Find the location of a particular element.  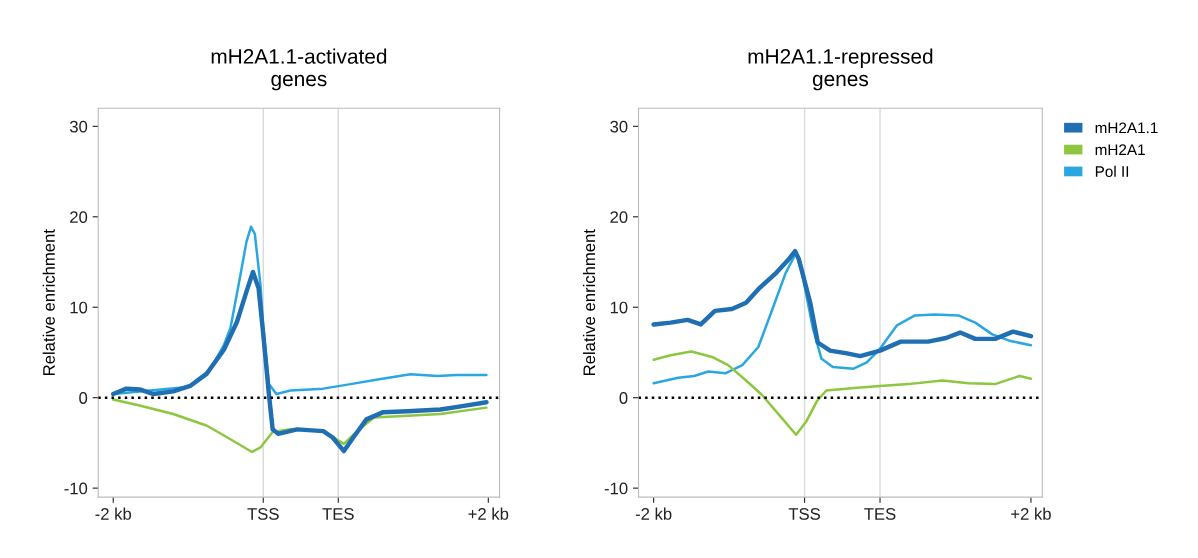

chart-title: mH2A1.1-repressed genes is located at coordinates (840, 69).